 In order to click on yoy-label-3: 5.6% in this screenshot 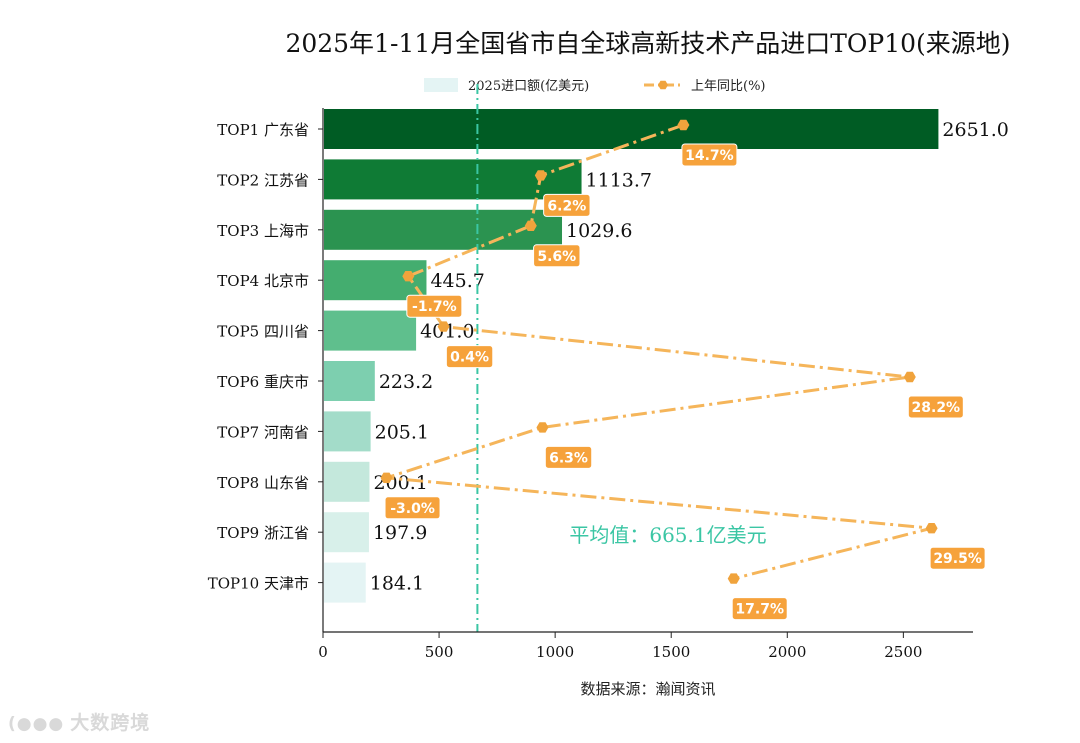, I will do `click(556, 257)`.